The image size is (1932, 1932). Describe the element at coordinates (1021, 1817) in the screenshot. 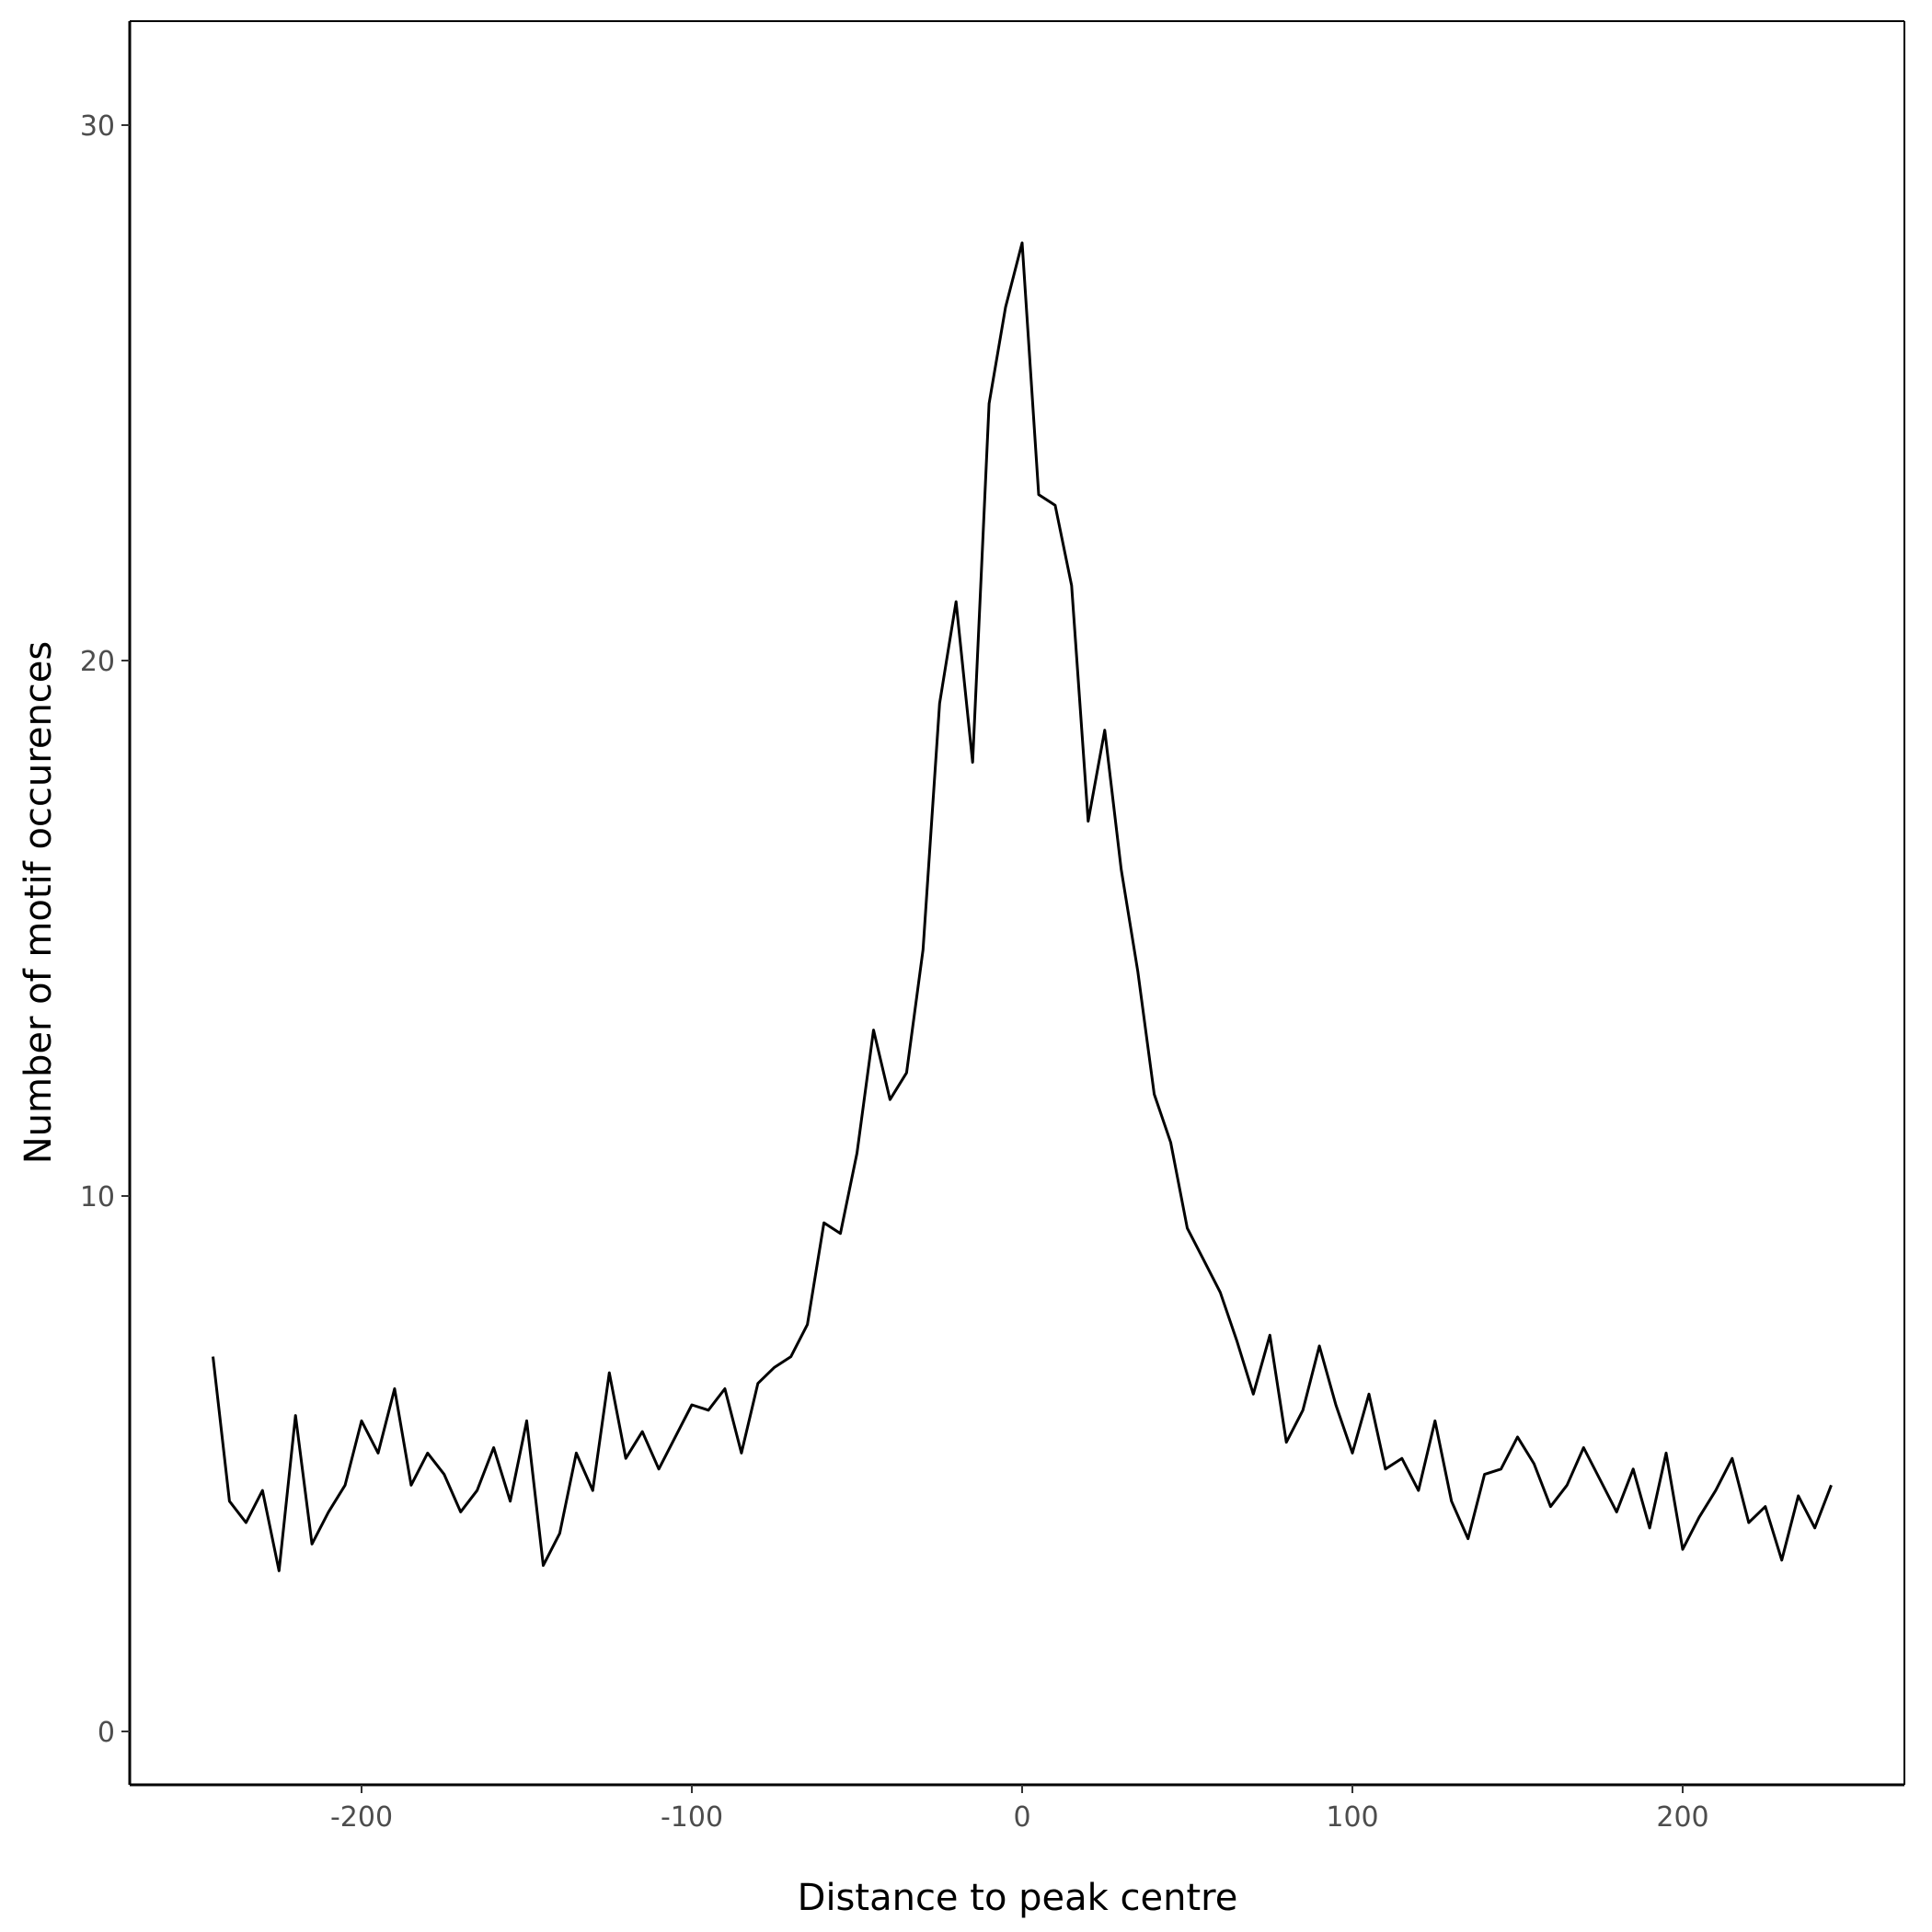

I see `x-tick-label: 0` at that location.